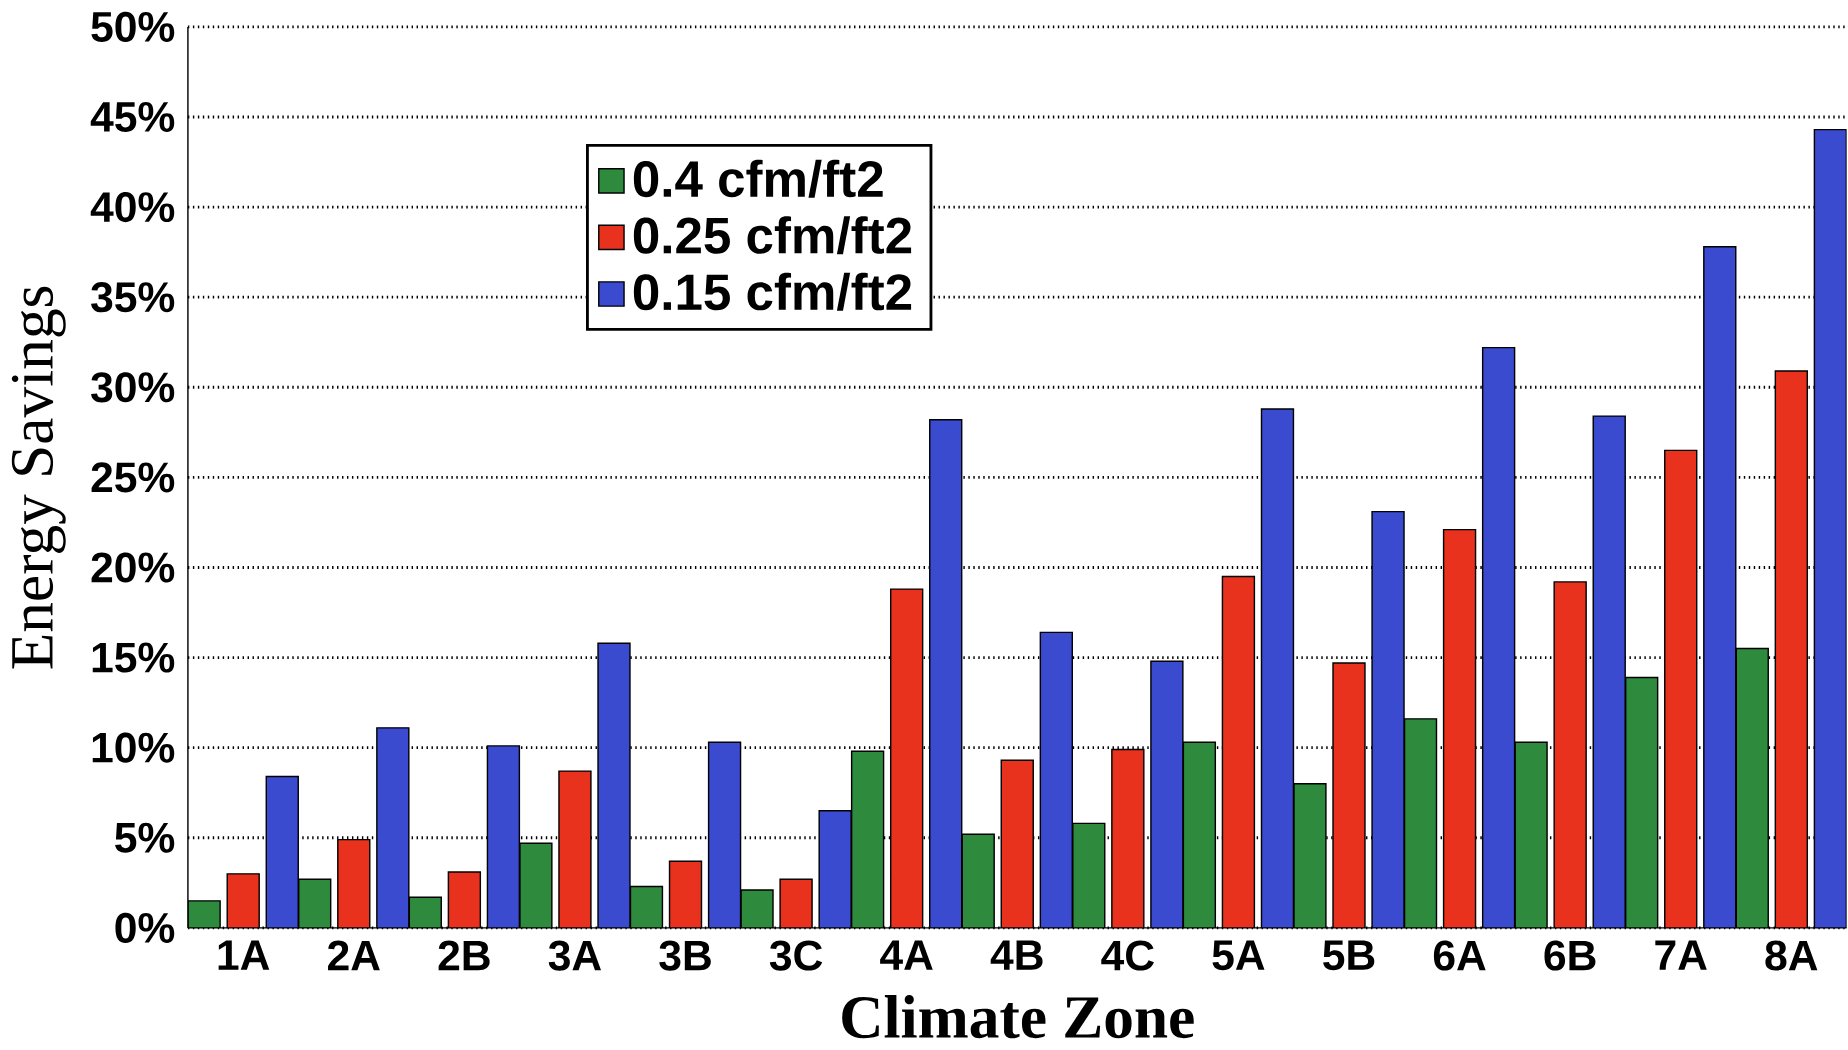 This screenshot has width=1848, height=1050. I want to click on y-axis-title: Energy Savings, so click(38, 477).